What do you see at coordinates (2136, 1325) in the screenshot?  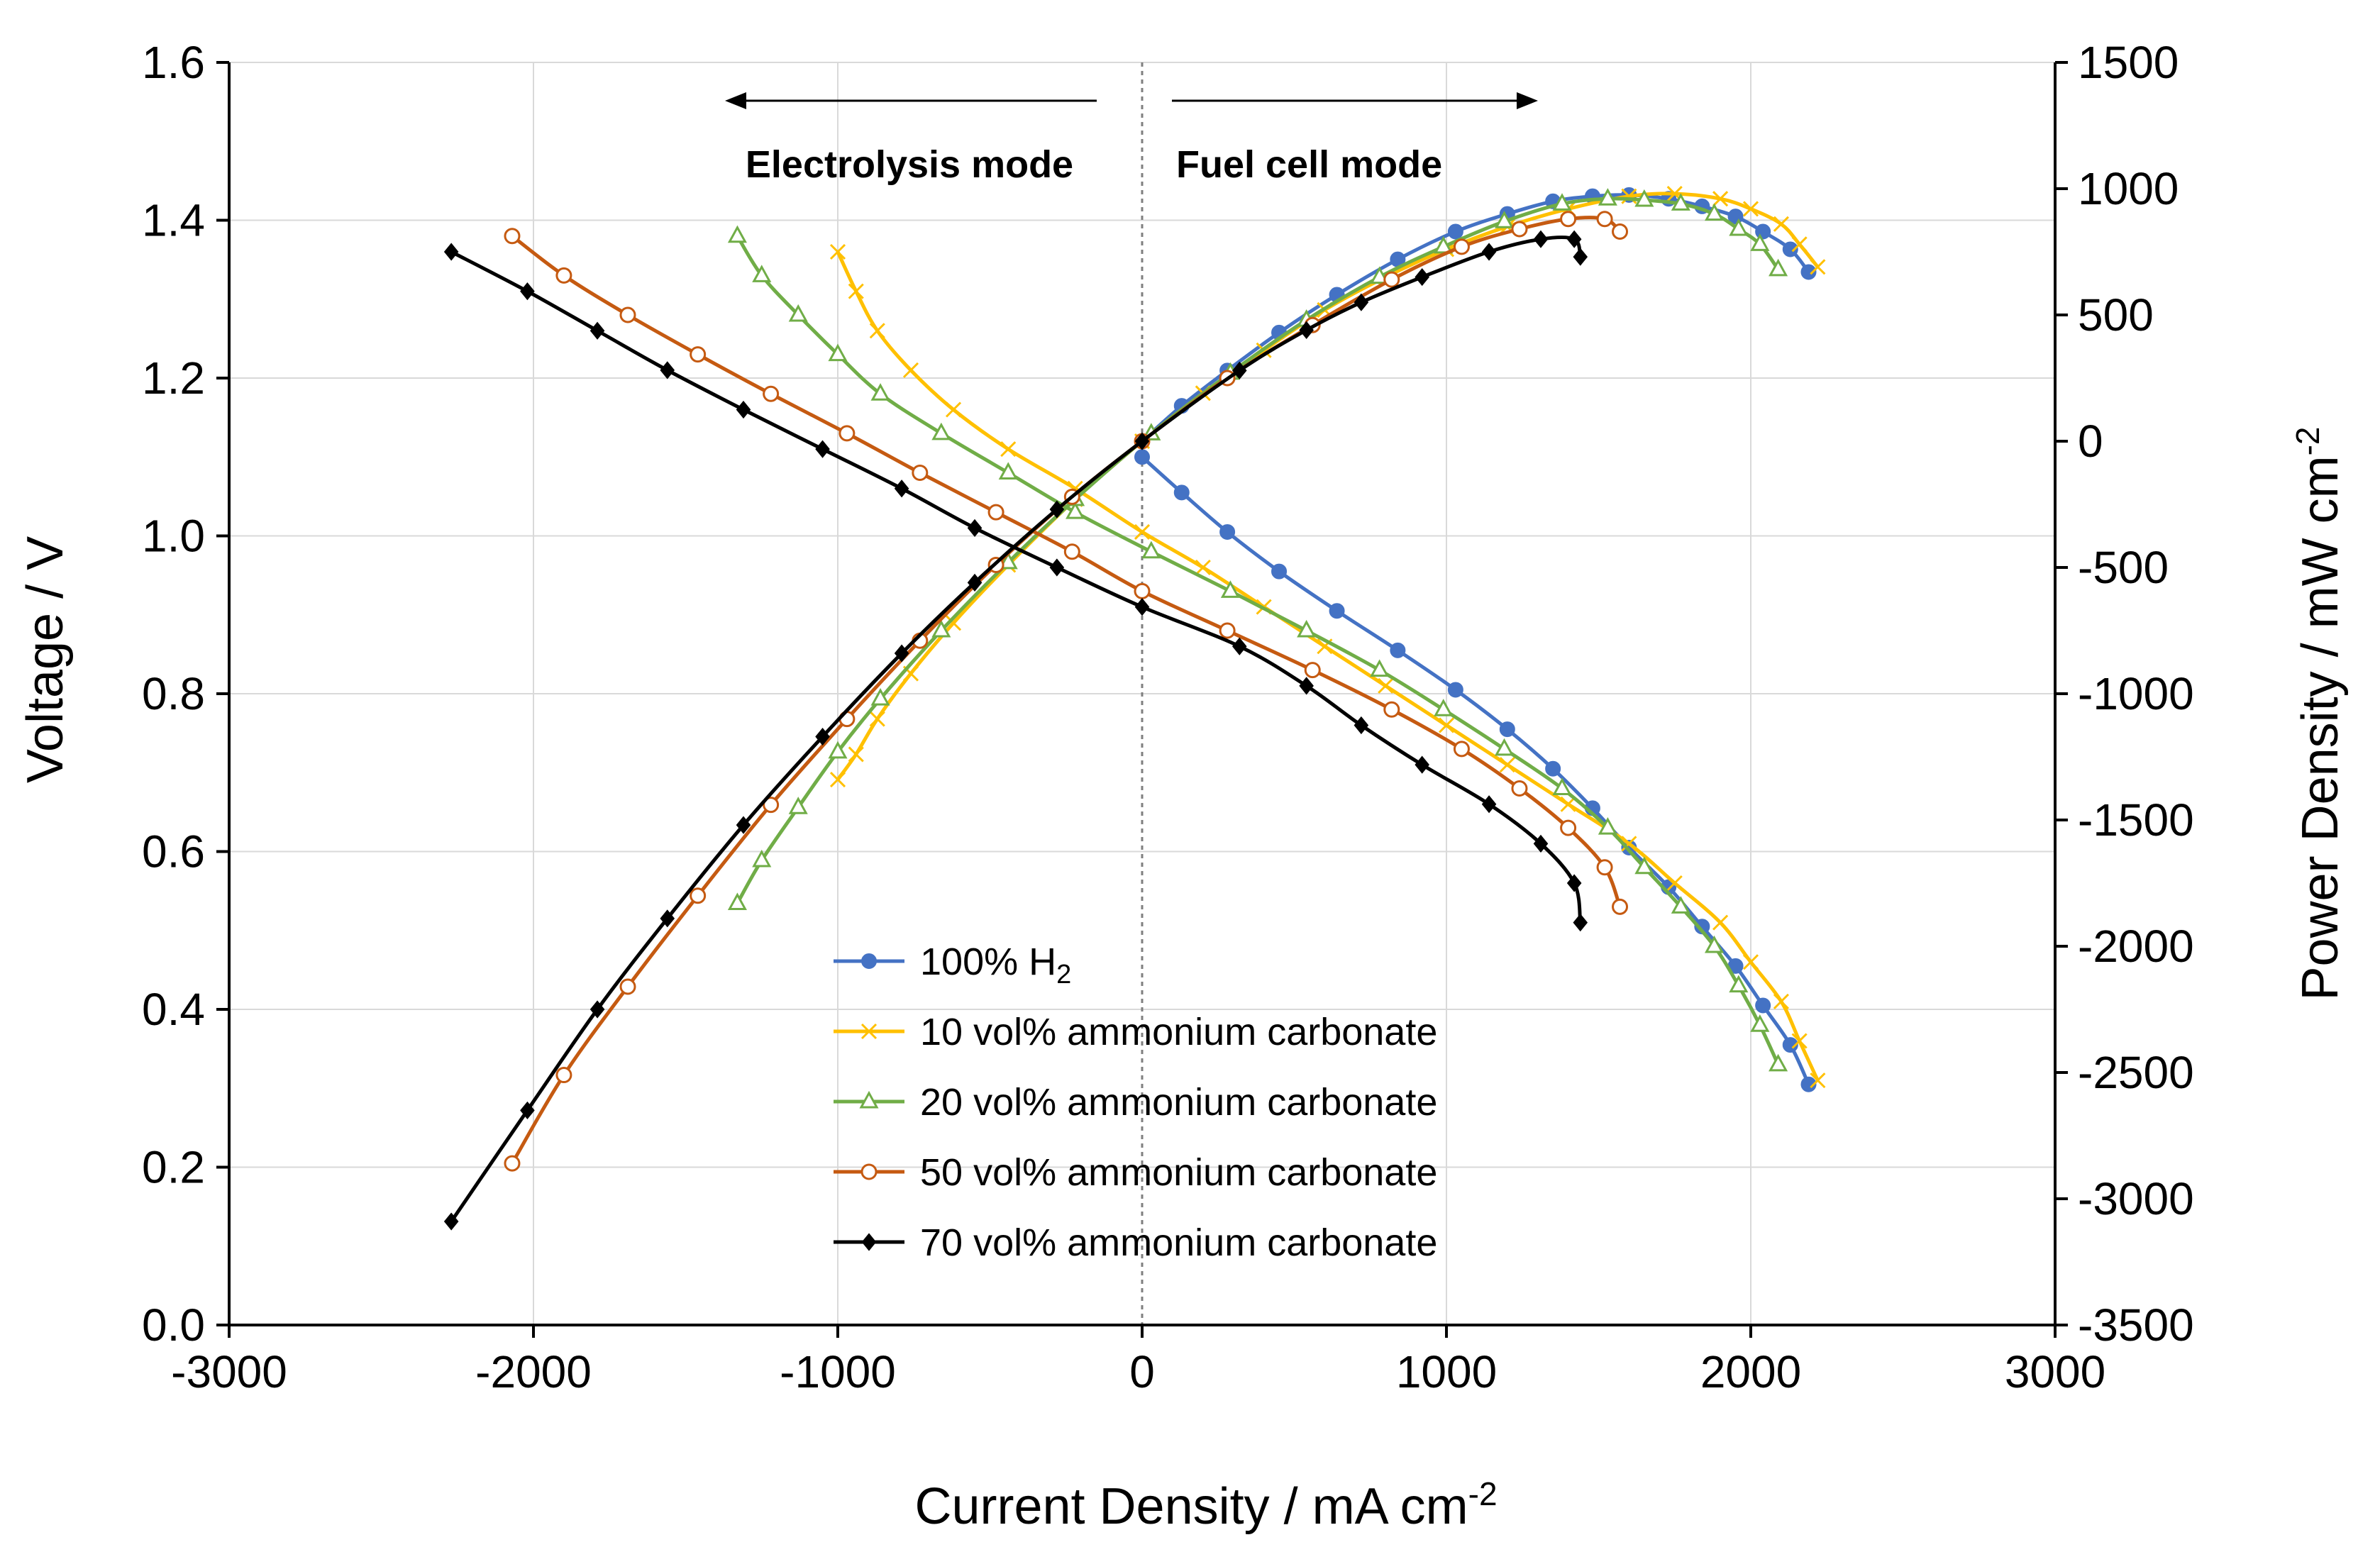 I see `y2-tick-label: -3500` at bounding box center [2136, 1325].